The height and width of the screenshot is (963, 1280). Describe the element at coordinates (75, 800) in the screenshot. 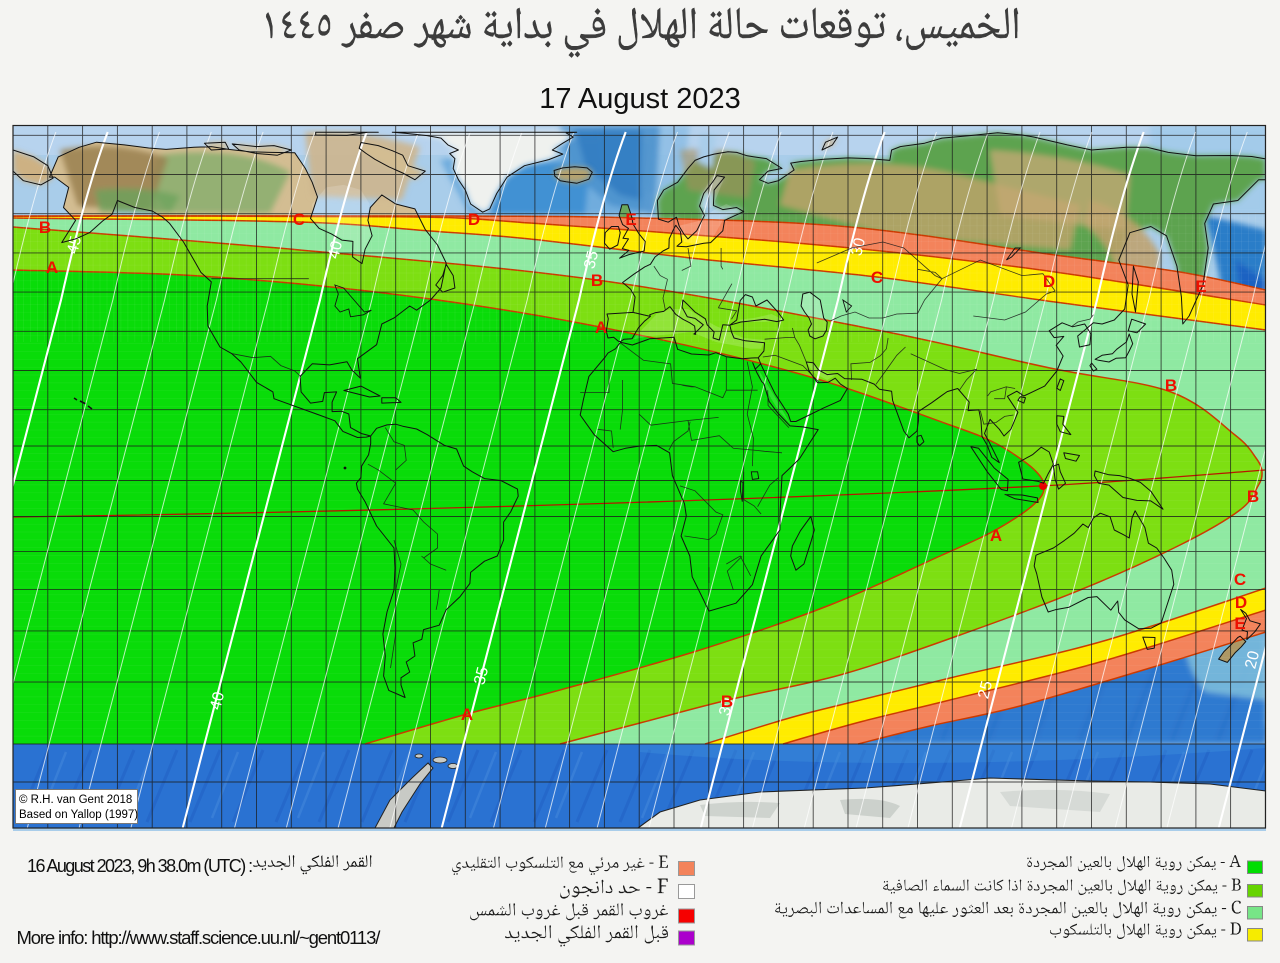

I see `svg-text: © R.H. van Gent 2018` at that location.